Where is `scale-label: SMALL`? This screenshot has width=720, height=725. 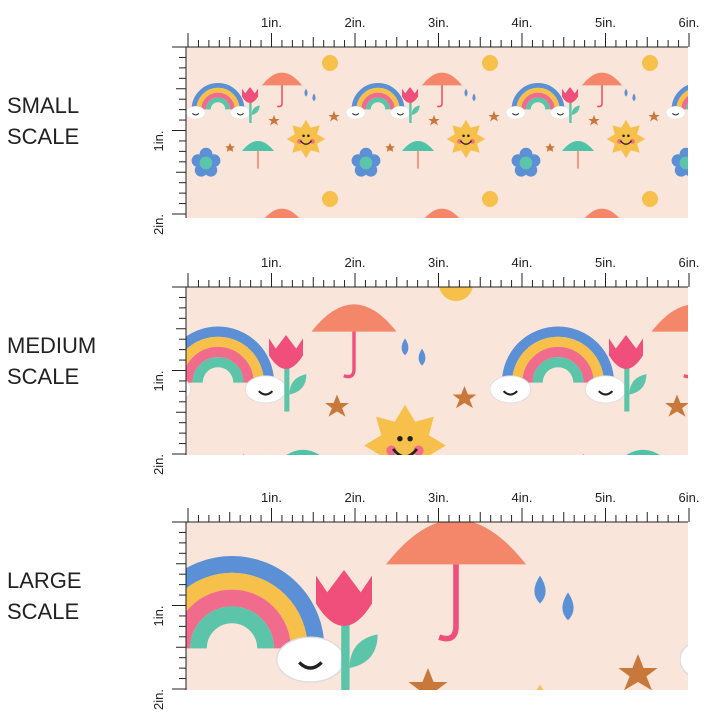
scale-label: SMALL is located at coordinates (43, 105).